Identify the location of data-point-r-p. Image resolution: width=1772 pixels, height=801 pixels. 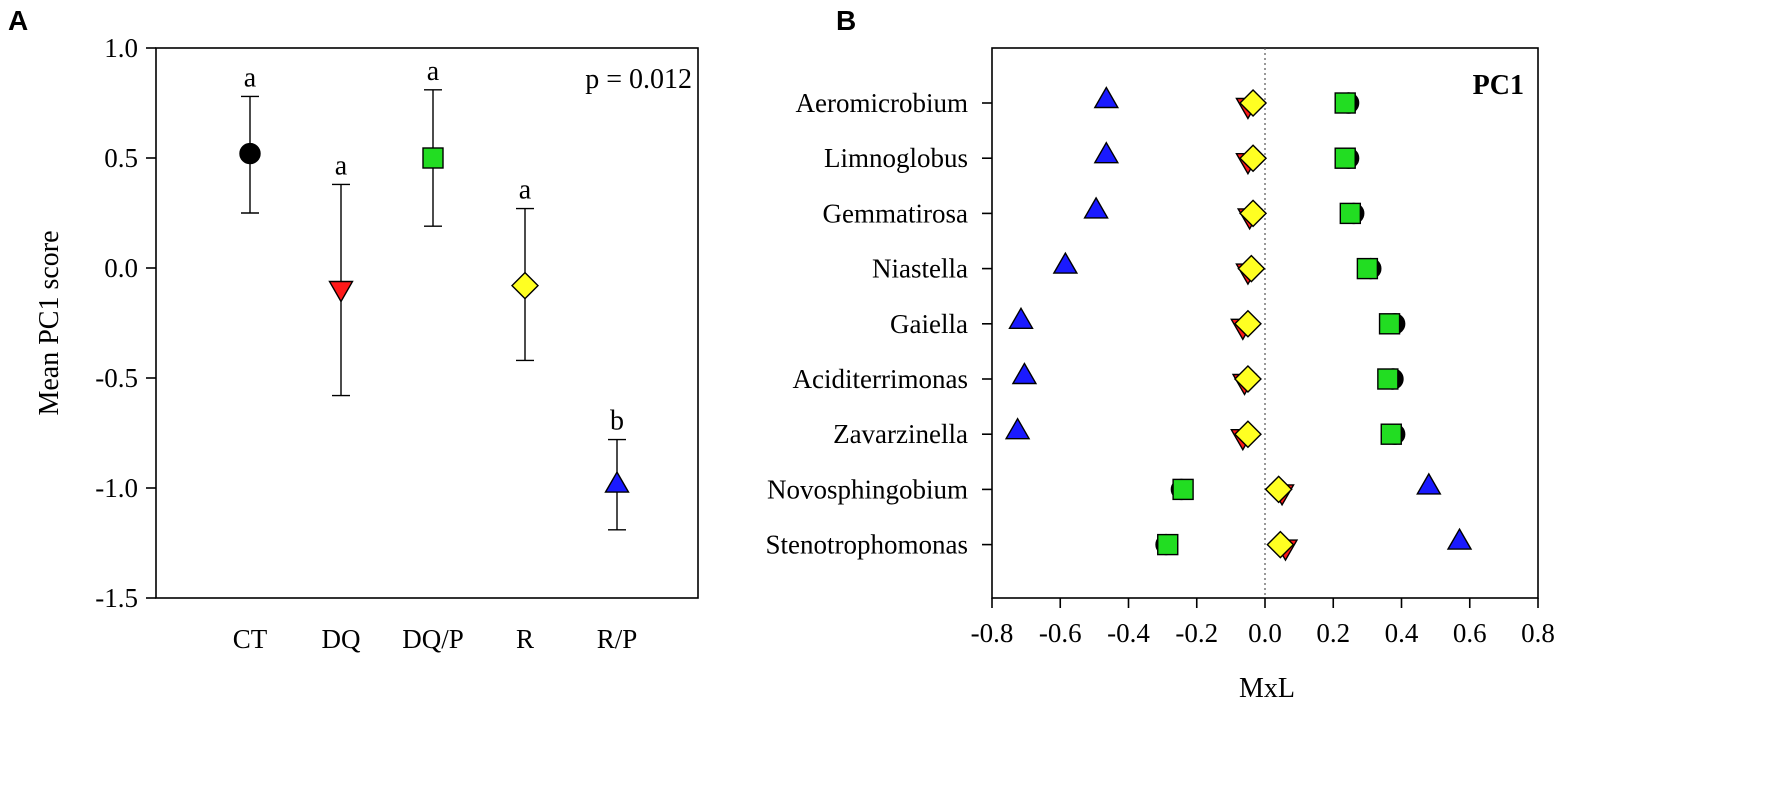
(617, 481).